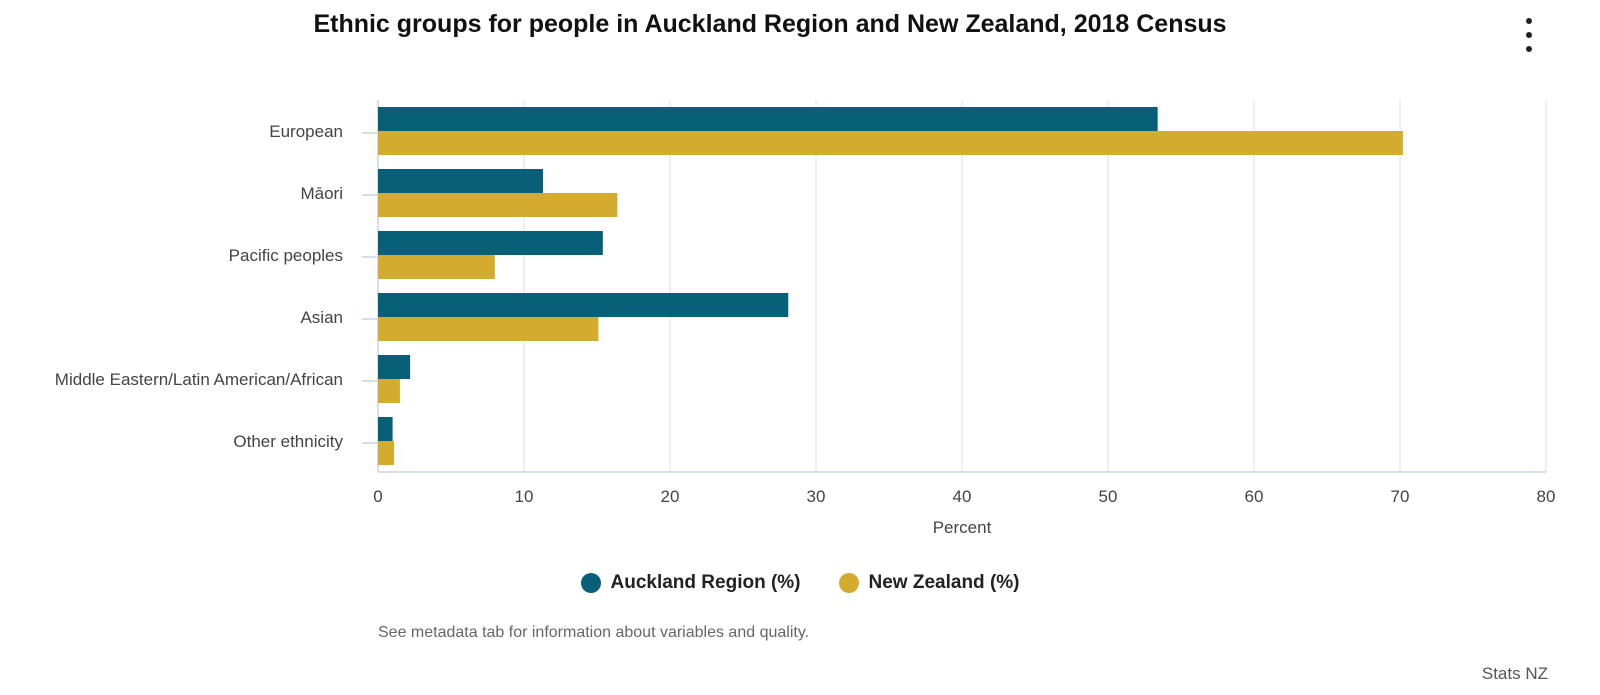 The width and height of the screenshot is (1600, 695). What do you see at coordinates (1546, 496) in the screenshot?
I see `x-tick-label: 80` at bounding box center [1546, 496].